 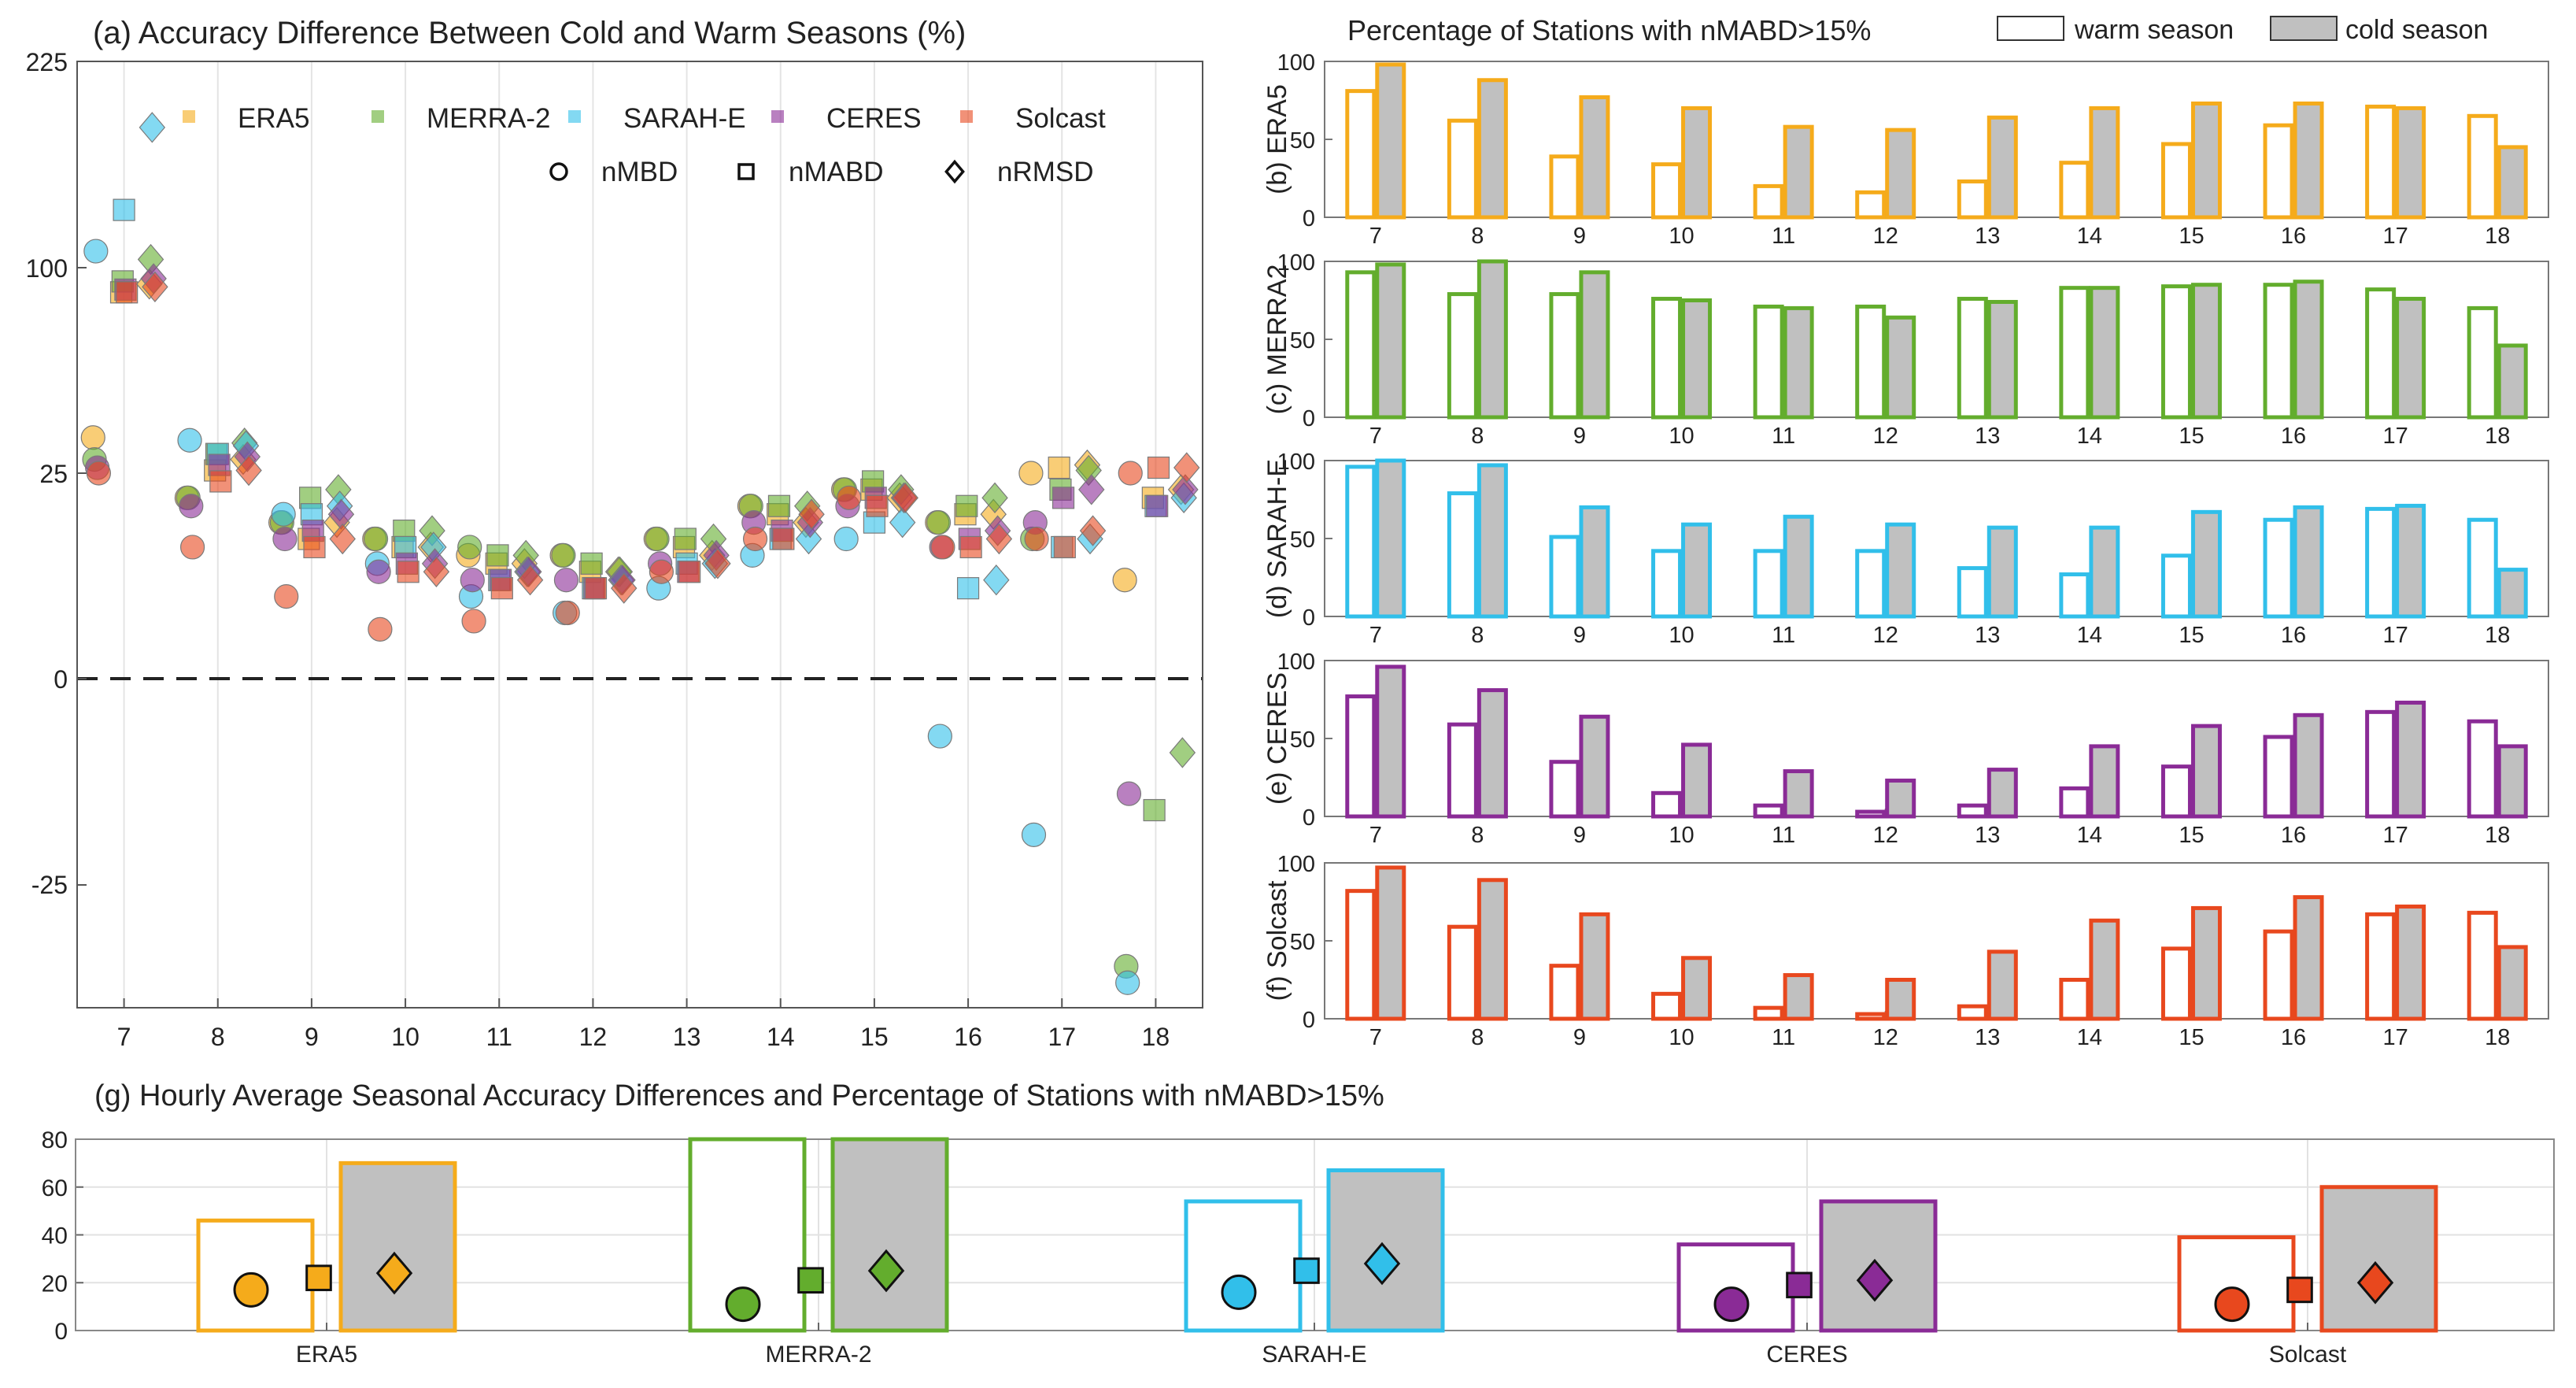 I want to click on legend-label-solcast: Solcast, so click(x=1060, y=118).